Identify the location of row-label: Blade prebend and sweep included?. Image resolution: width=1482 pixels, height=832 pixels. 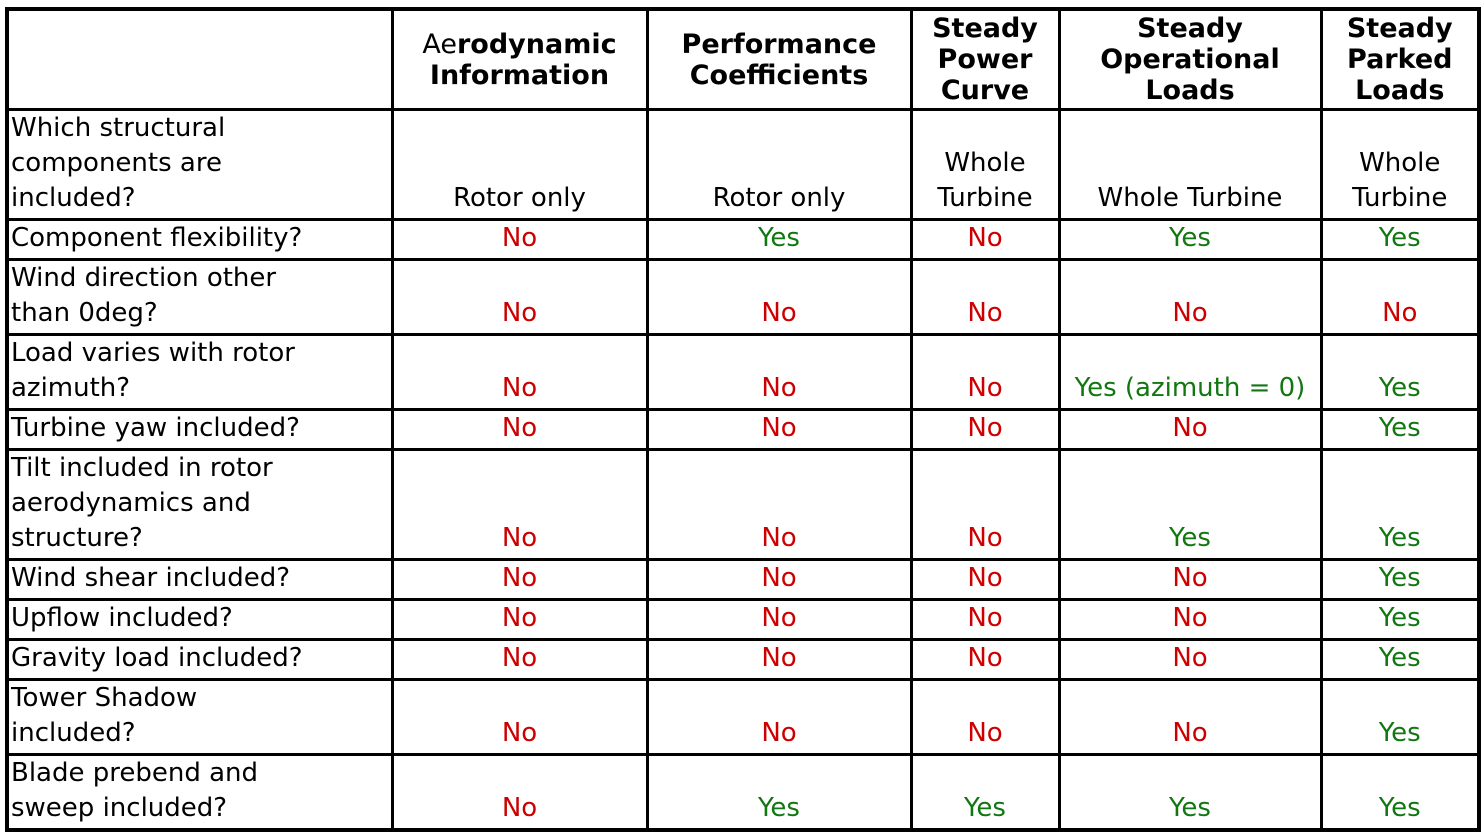
(199, 792).